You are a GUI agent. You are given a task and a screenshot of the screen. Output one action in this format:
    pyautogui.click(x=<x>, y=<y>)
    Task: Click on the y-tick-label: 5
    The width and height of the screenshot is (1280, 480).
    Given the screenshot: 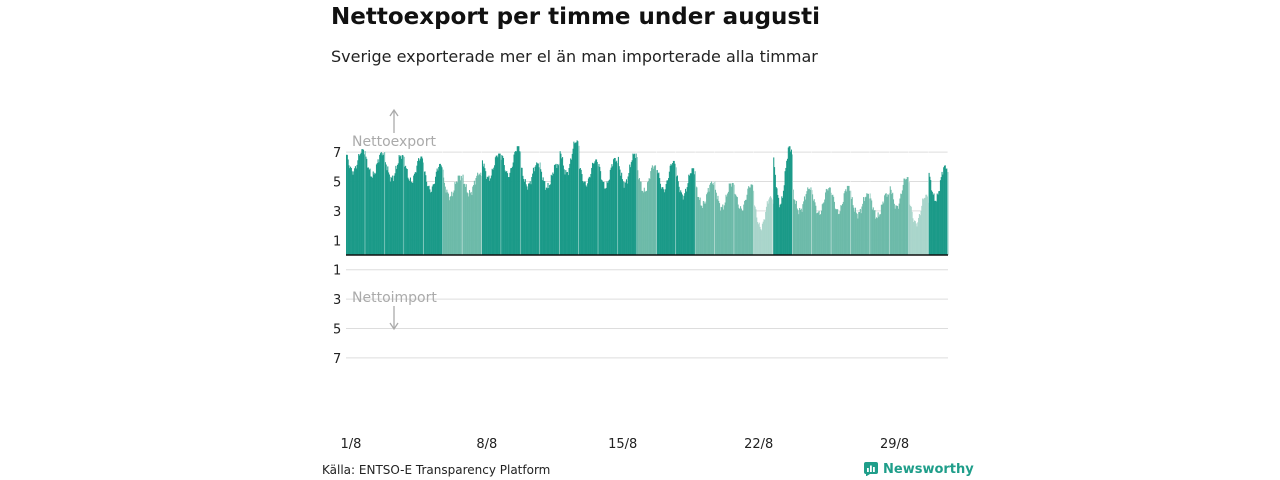 What is the action you would take?
    pyautogui.click(x=337, y=183)
    